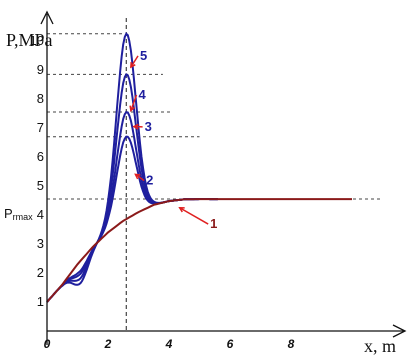  I want to click on curve-label: 3, so click(148, 126).